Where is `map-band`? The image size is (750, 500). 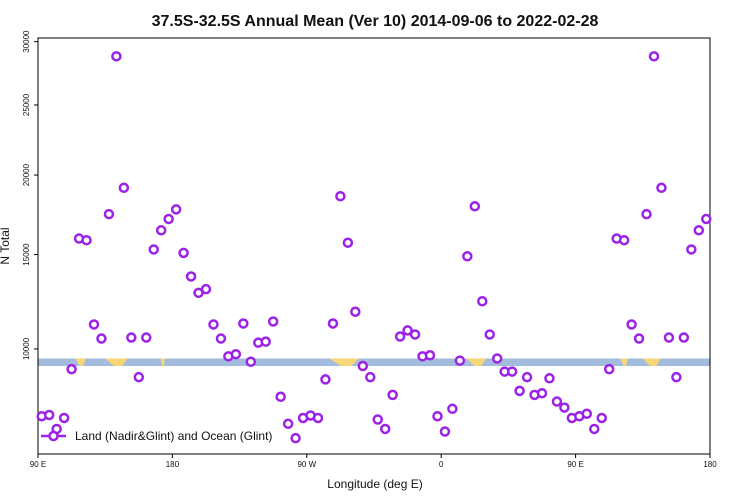 map-band is located at coordinates (374, 362).